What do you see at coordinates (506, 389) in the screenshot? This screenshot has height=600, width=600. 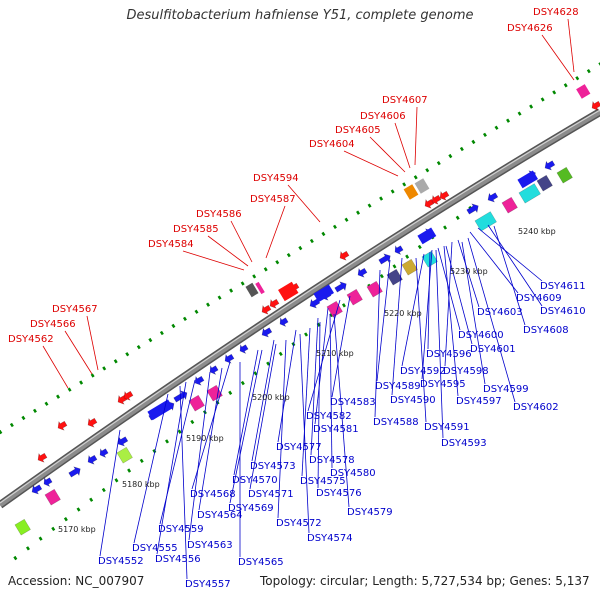 I see `lower-gene-label: DSY4599` at bounding box center [506, 389].